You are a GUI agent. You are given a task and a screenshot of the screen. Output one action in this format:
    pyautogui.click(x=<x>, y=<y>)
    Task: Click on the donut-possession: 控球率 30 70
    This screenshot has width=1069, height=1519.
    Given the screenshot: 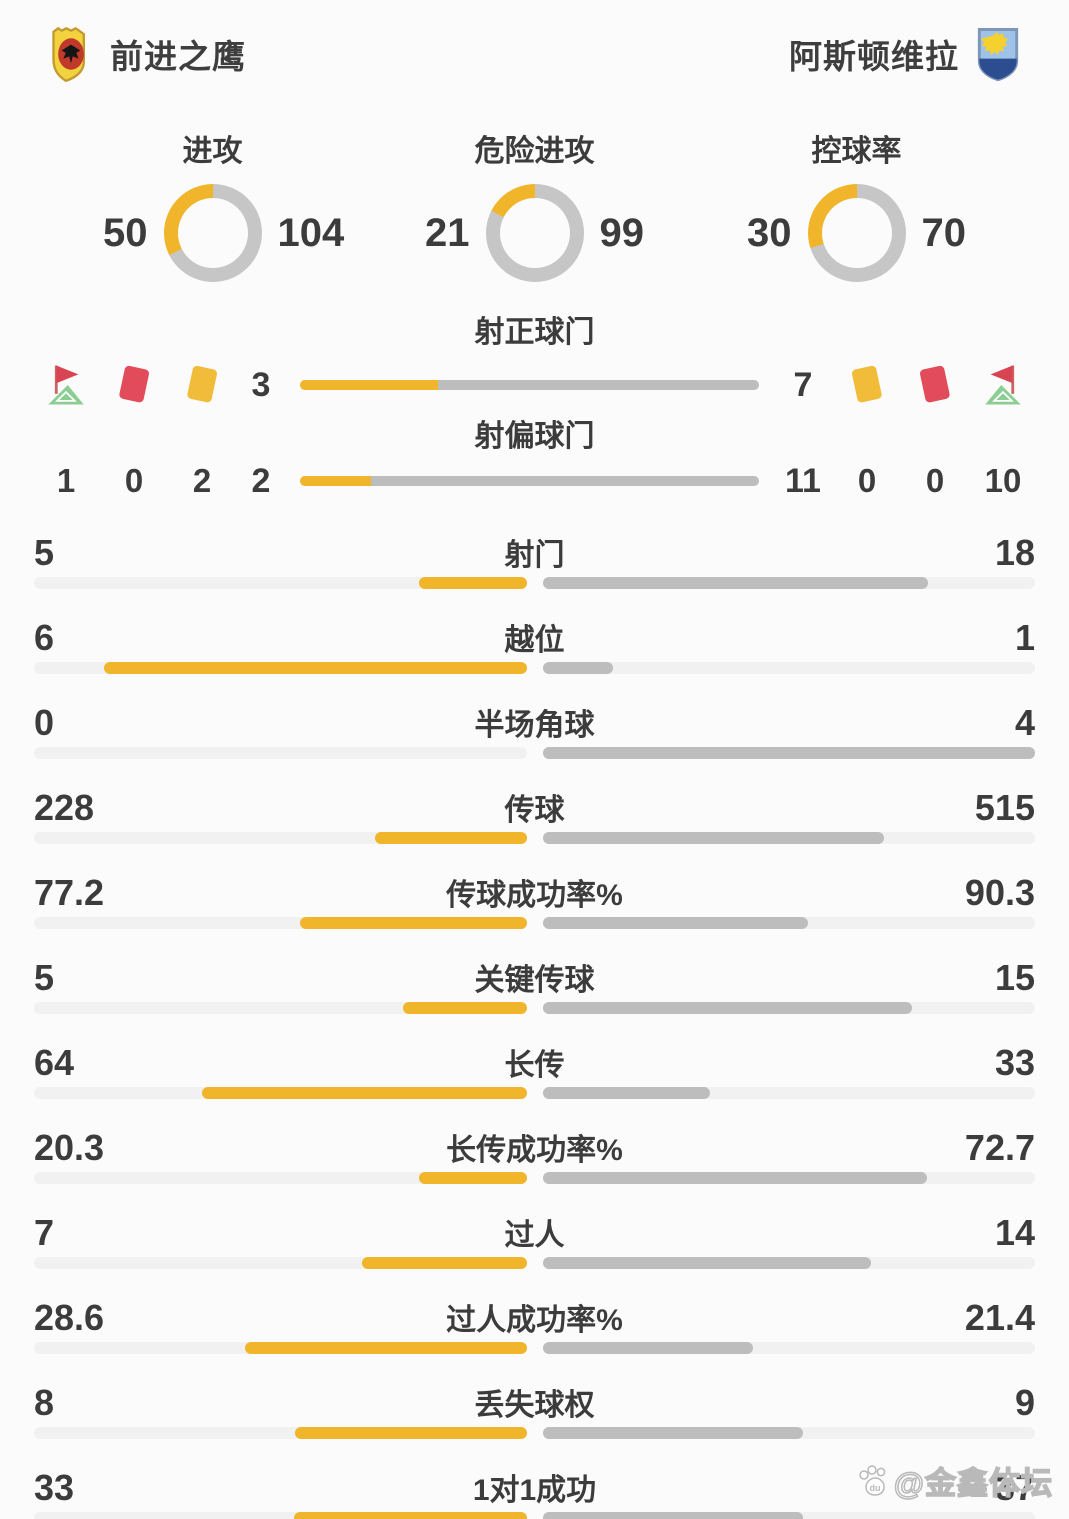 What is the action you would take?
    pyautogui.click(x=857, y=204)
    